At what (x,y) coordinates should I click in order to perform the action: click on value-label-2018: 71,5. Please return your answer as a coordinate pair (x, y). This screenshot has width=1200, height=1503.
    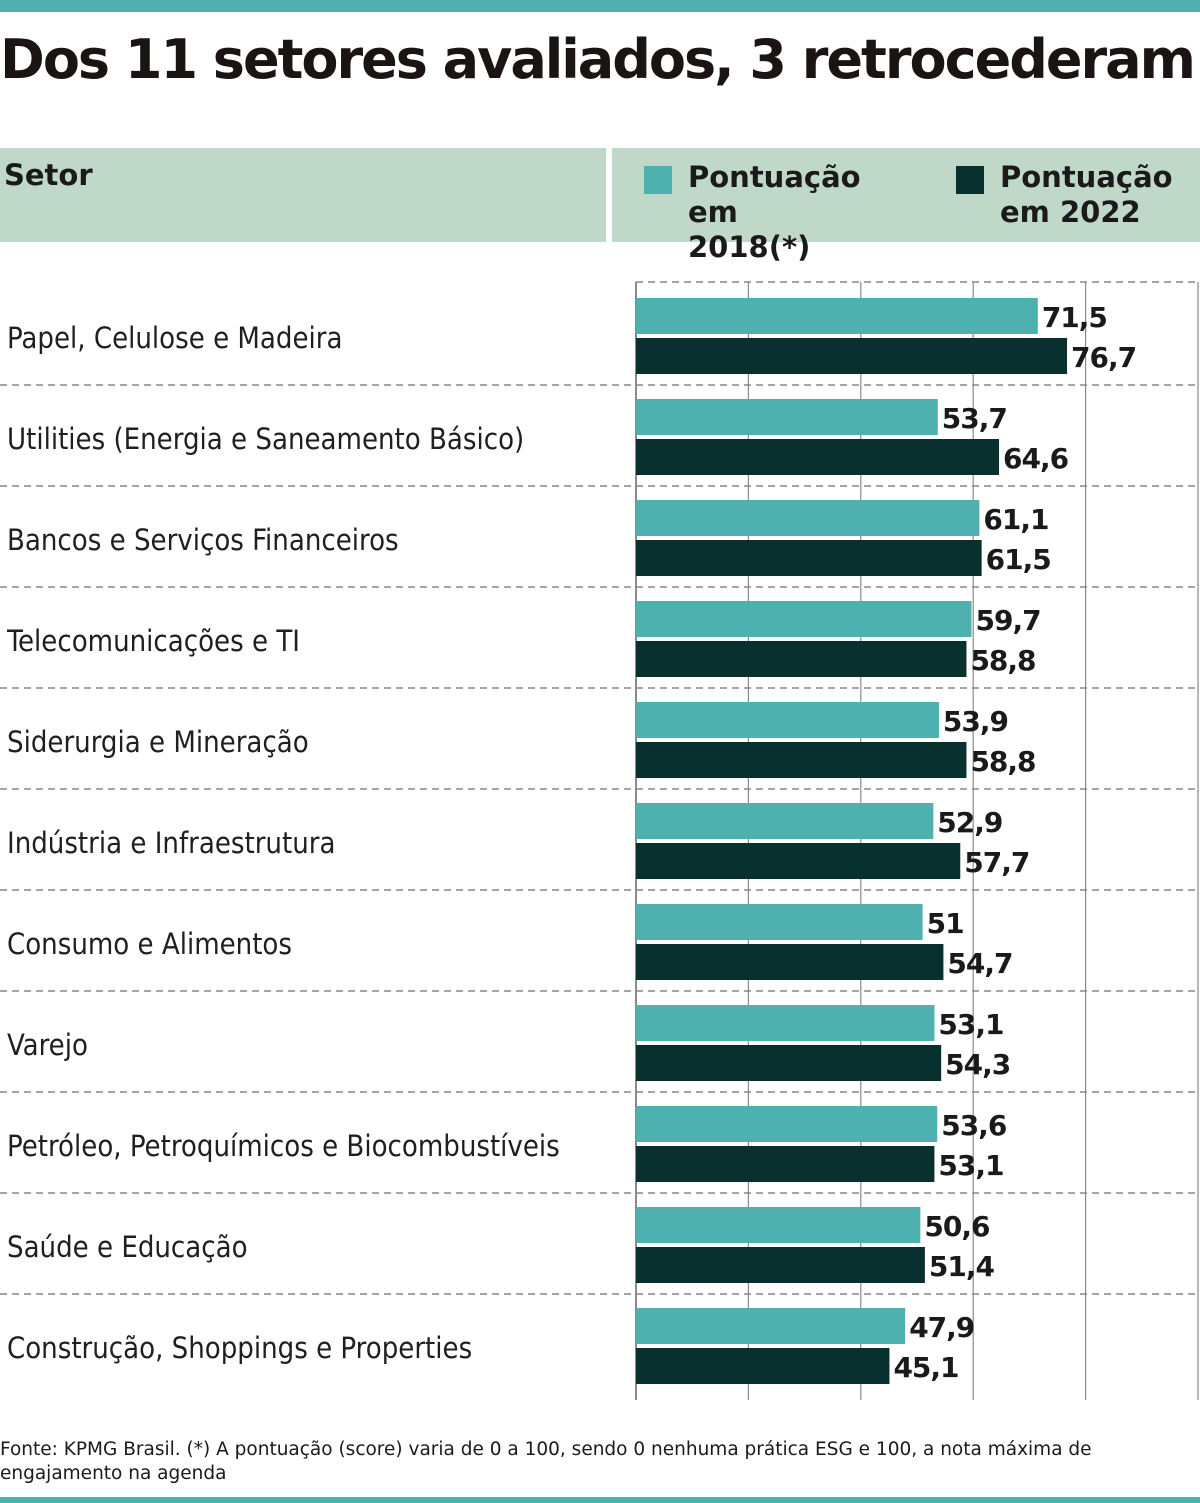
    Looking at the image, I should click on (1074, 317).